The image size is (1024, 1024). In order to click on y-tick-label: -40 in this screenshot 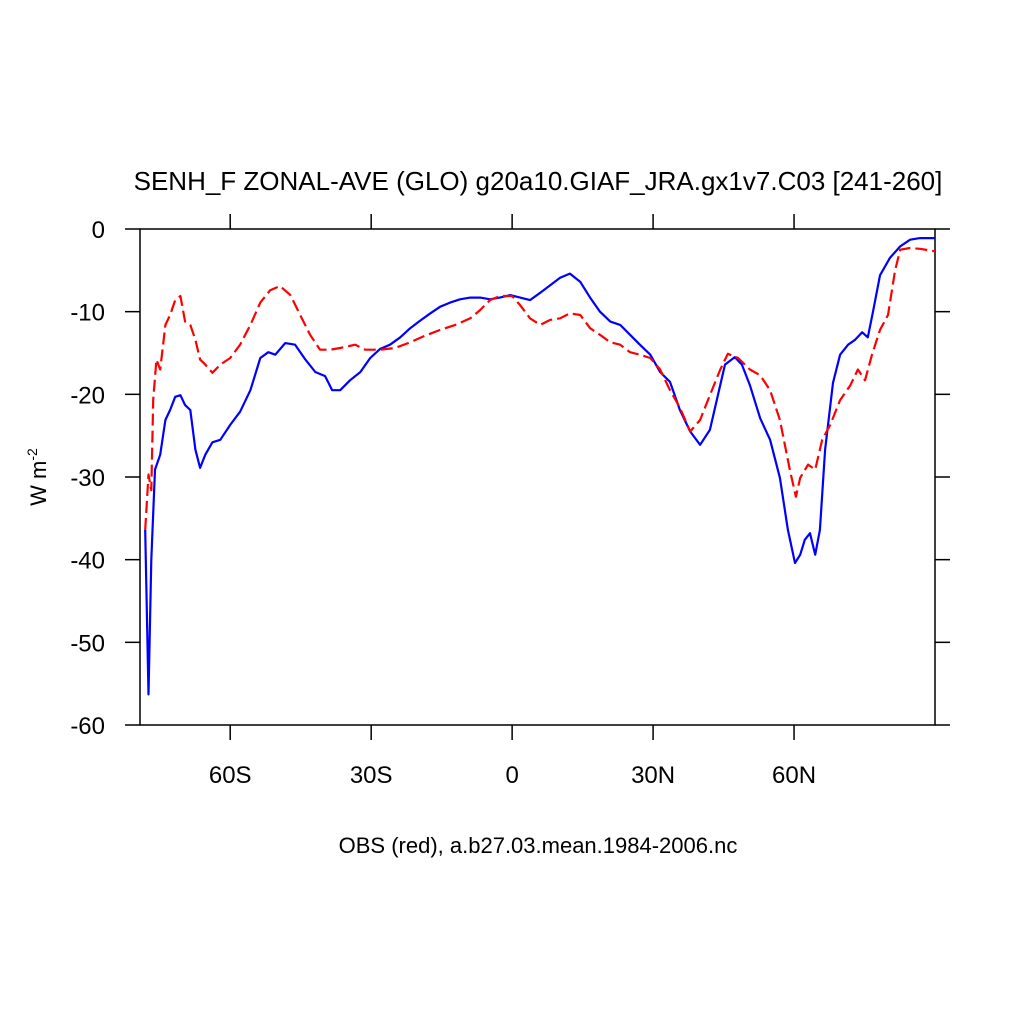, I will do `click(87, 561)`.